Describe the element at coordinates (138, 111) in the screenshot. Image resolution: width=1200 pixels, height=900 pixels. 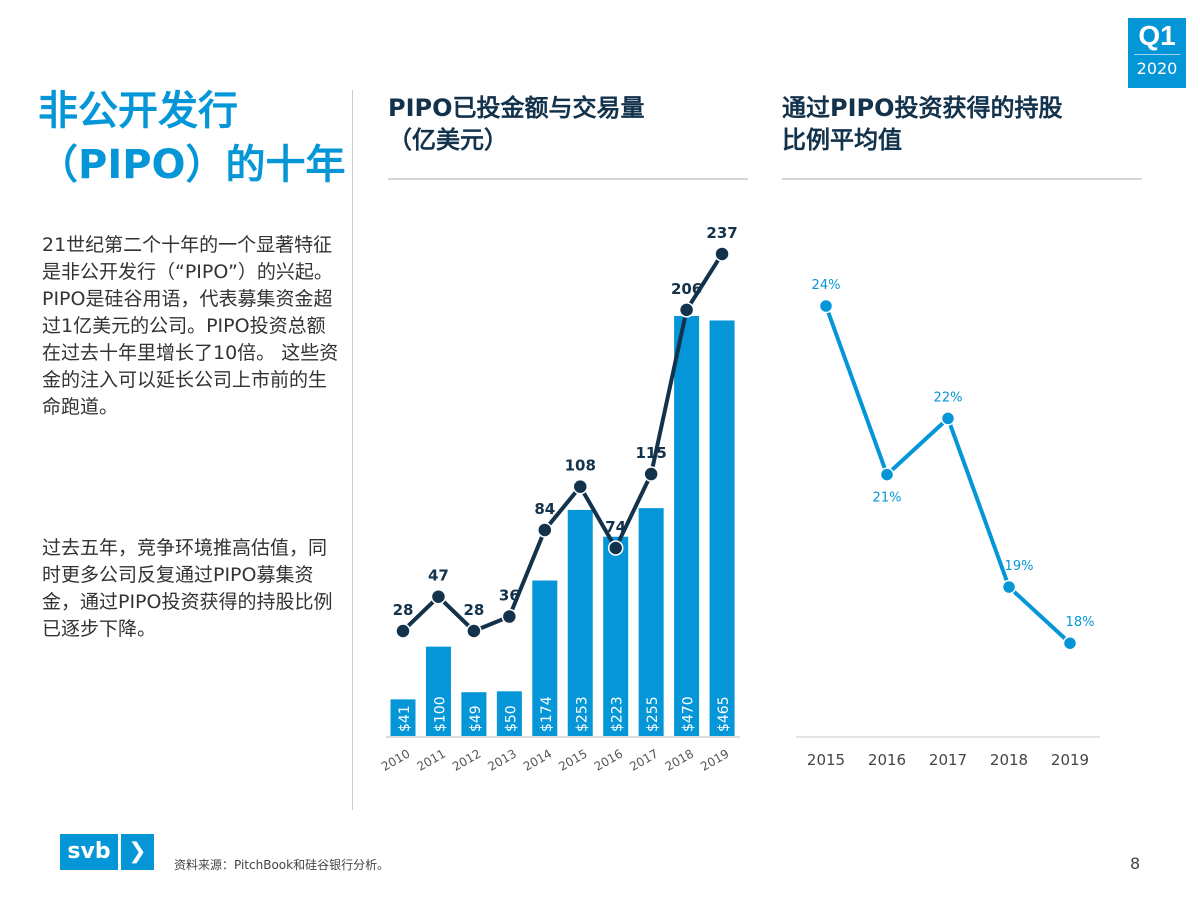
I see `page-title-line1: 非公开发行` at that location.